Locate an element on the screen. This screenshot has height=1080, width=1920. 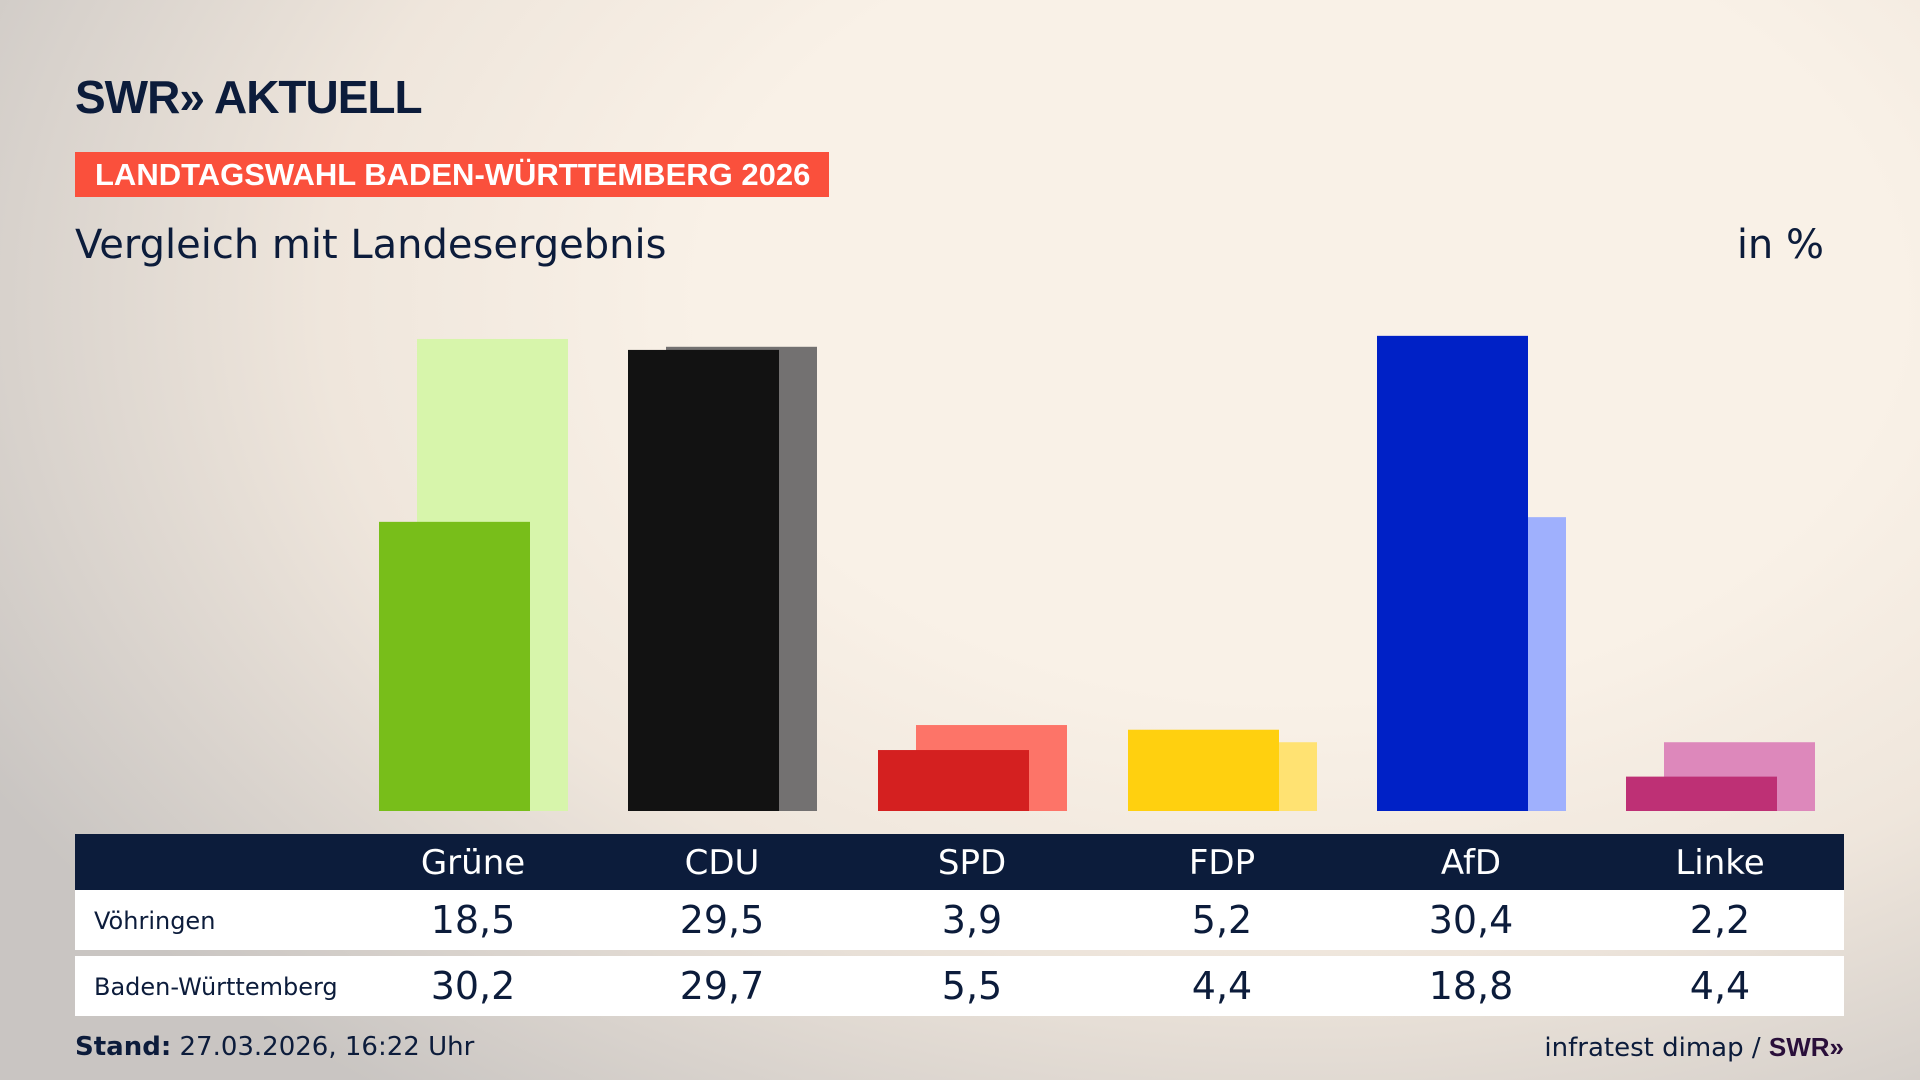
election-badge: LANDTAGSWAHL BADEN-WÜRTTEMBERG 2026 is located at coordinates (452, 174).